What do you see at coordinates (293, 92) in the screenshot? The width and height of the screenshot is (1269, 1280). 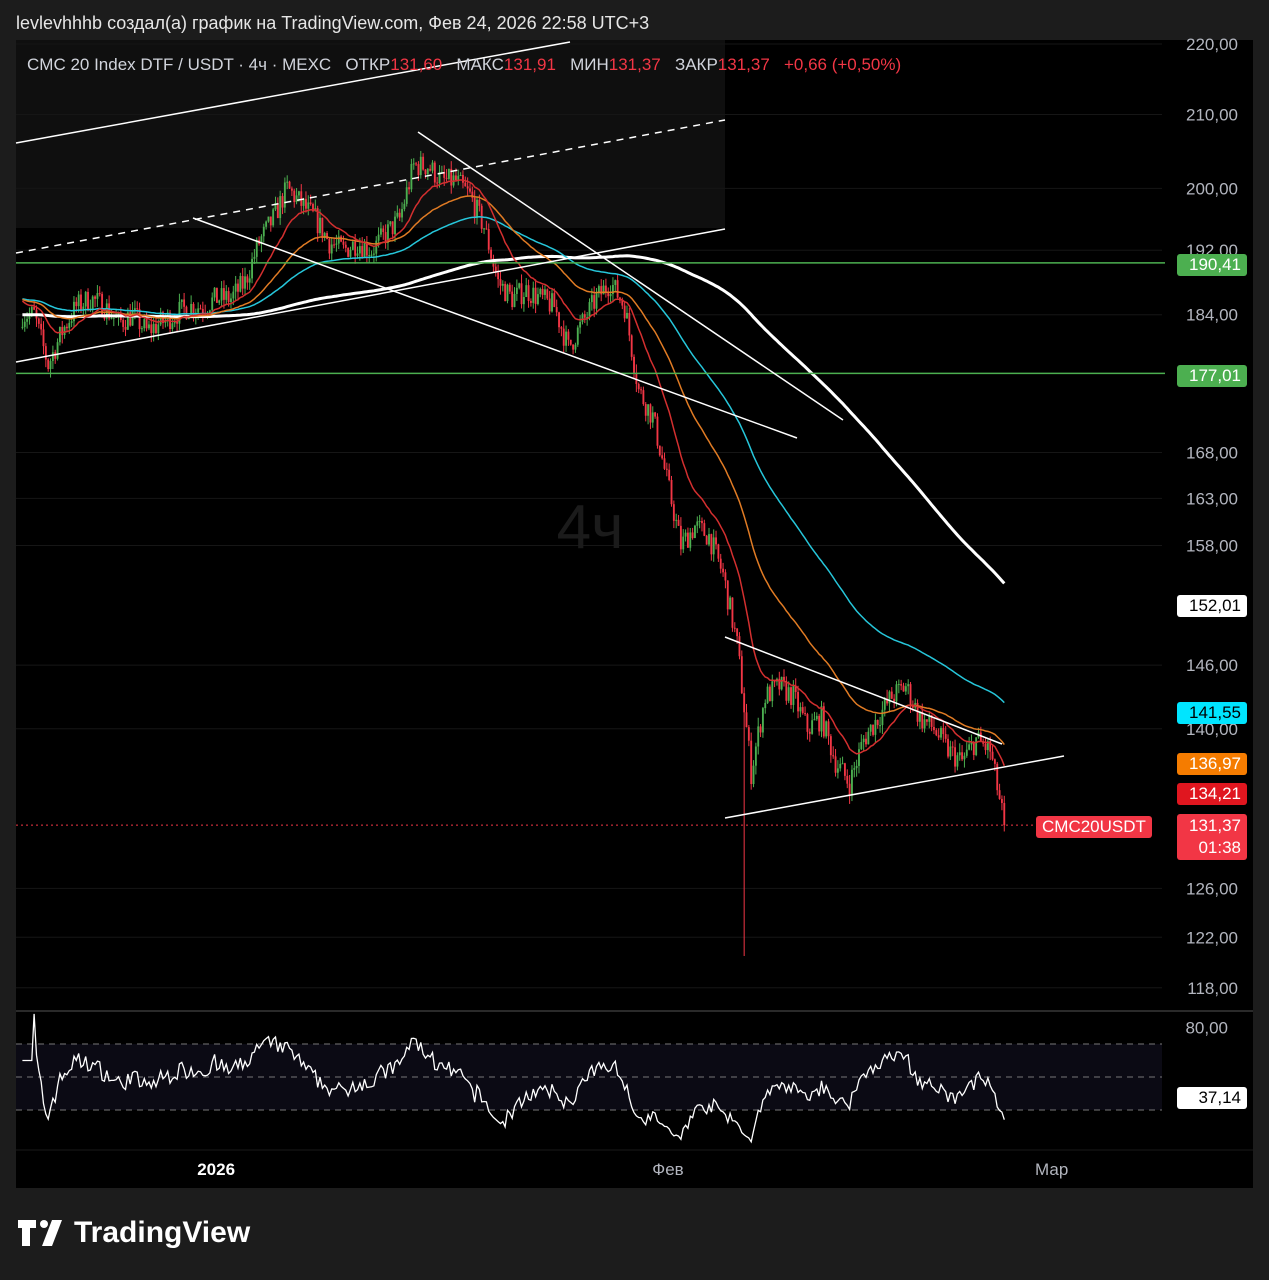 I see `trendline-drawing` at bounding box center [293, 92].